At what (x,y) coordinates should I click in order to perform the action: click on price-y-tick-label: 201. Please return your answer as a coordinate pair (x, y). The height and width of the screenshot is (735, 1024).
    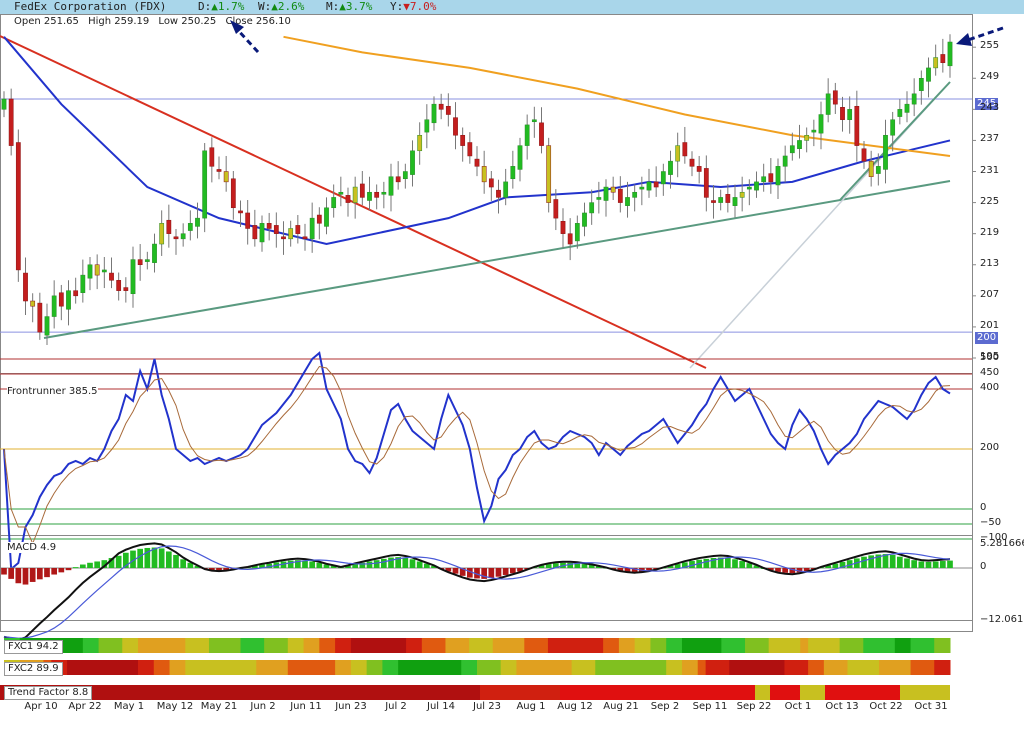
    Looking at the image, I should click on (990, 325).